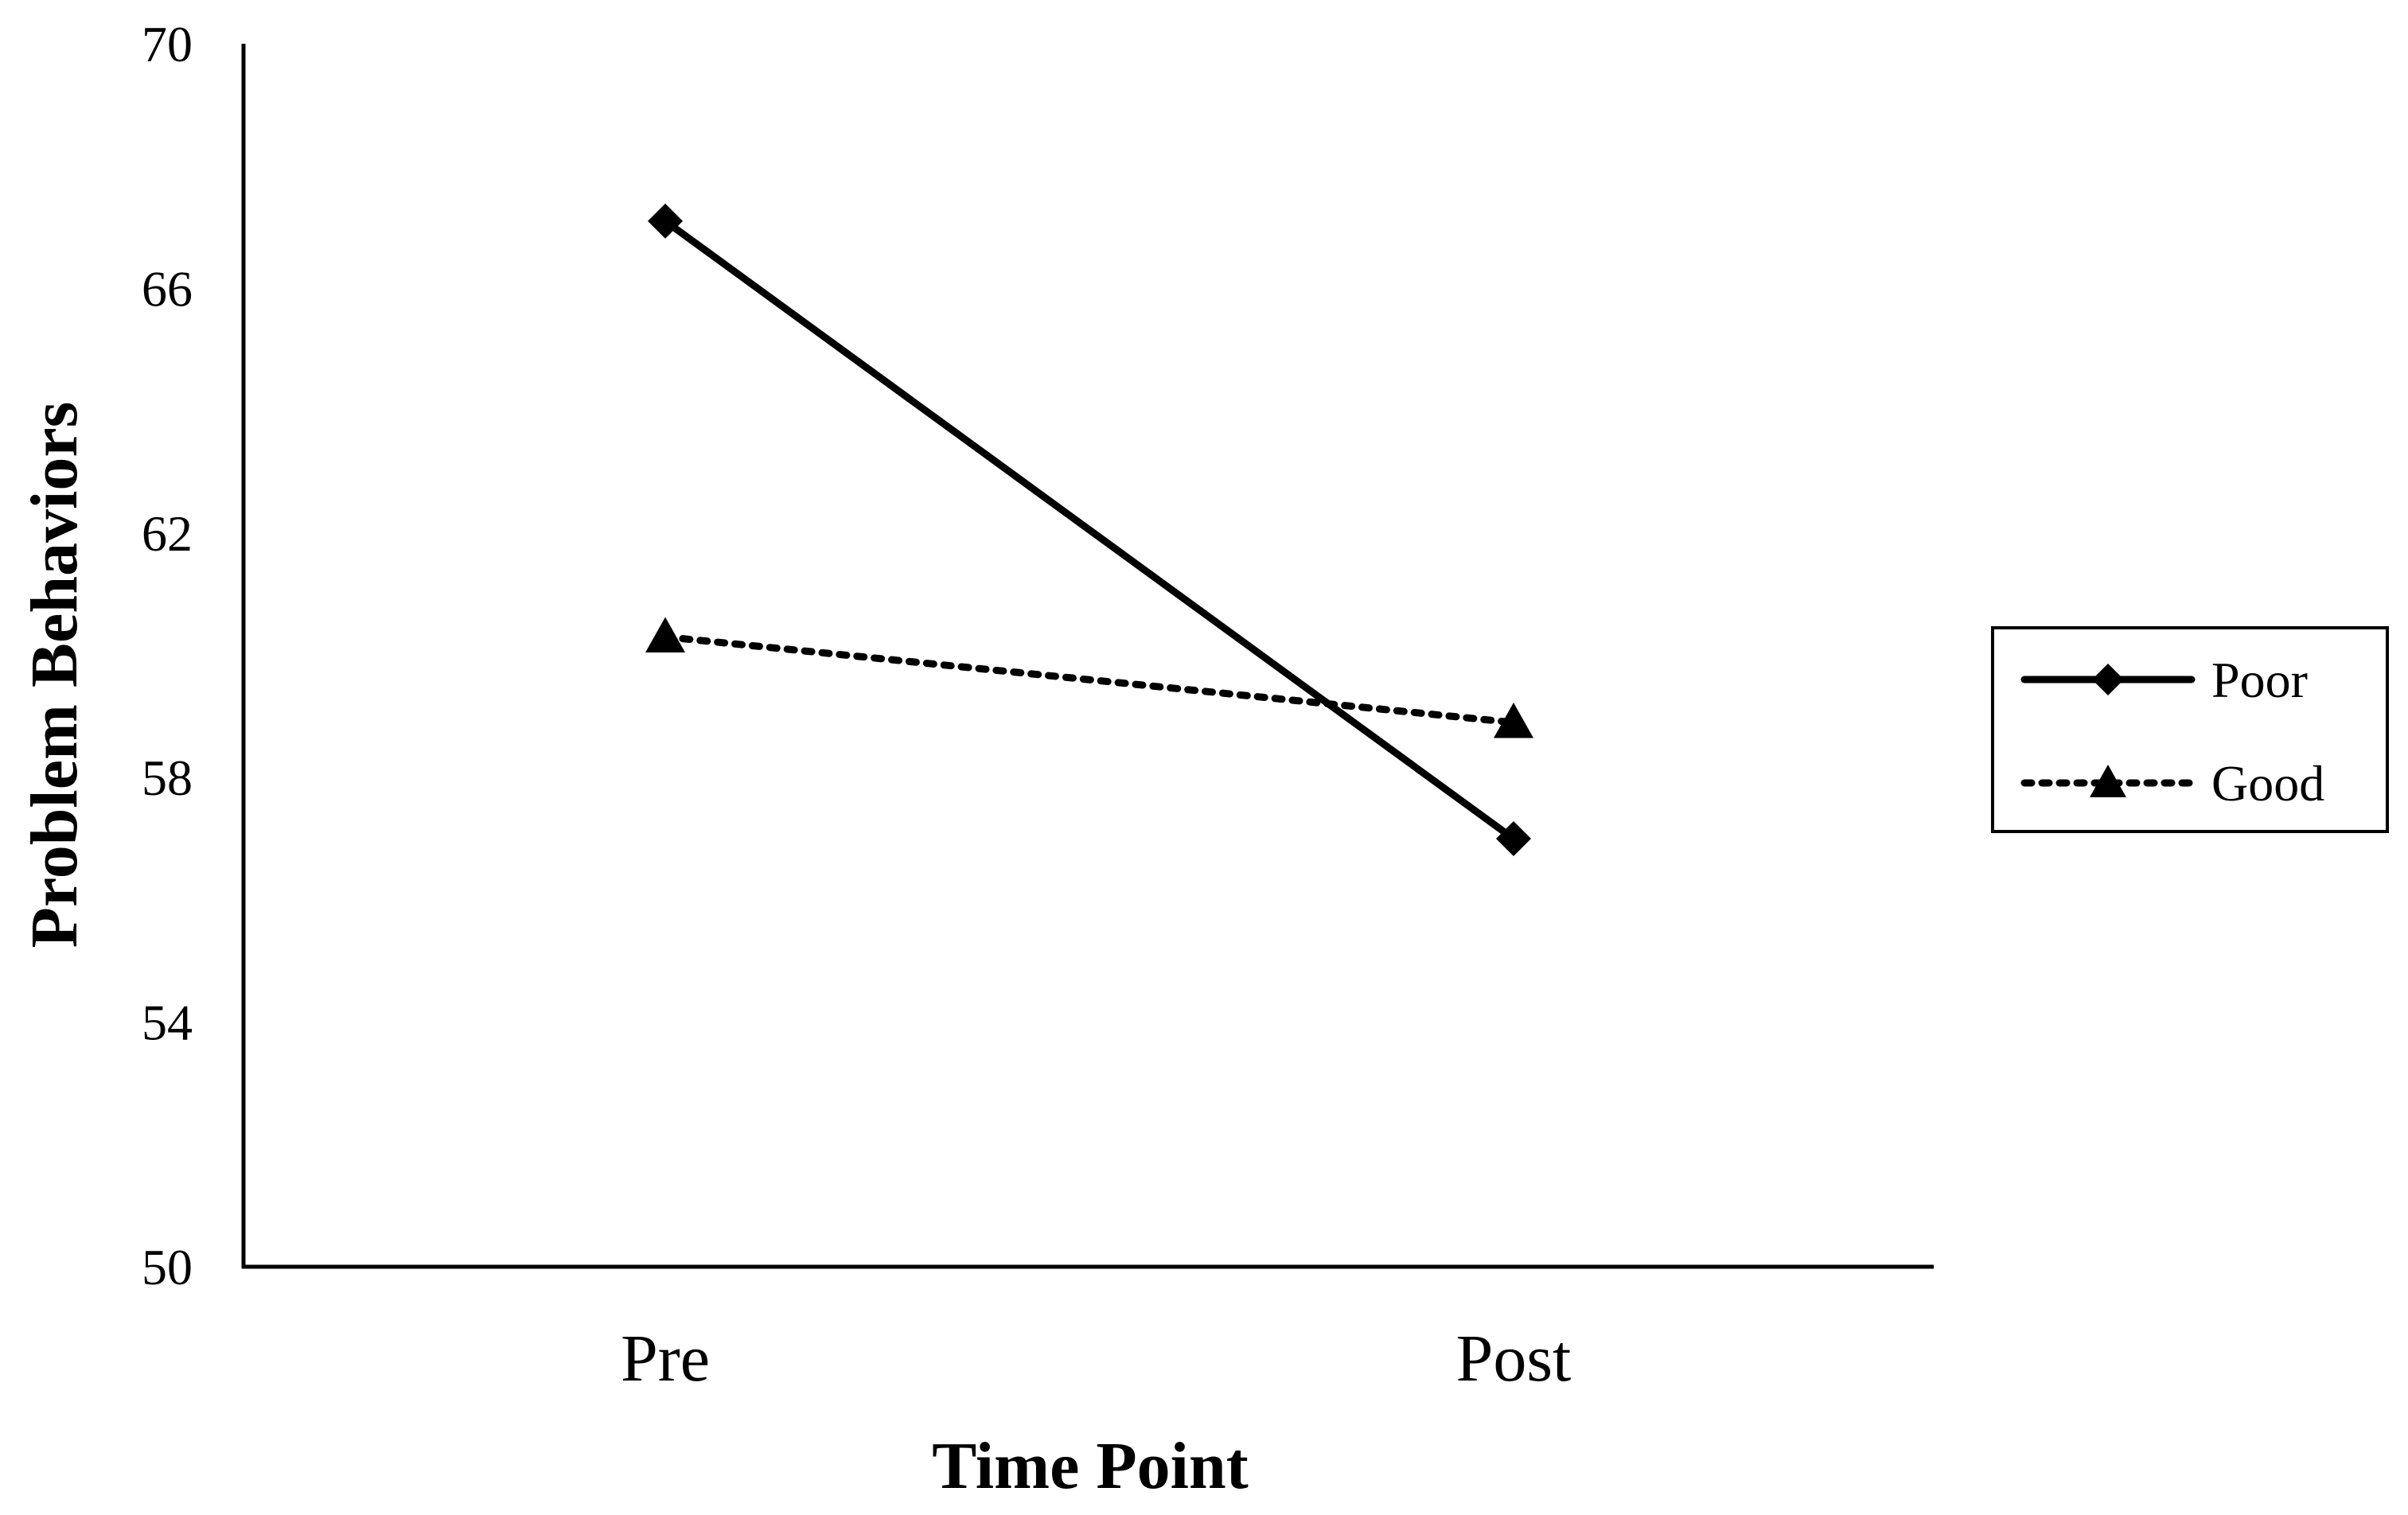 This screenshot has width=2408, height=1515. I want to click on y-axis-title: Problem Behaviors, so click(55, 675).